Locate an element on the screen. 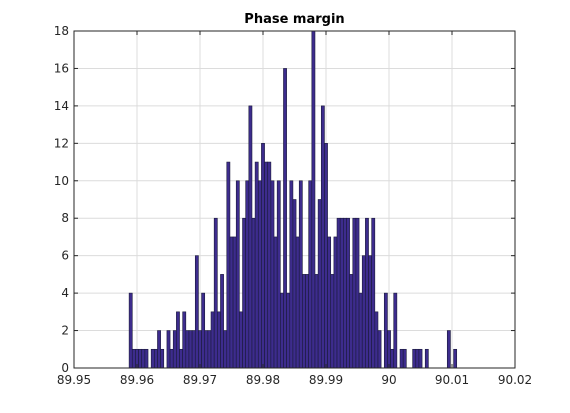 Image resolution: width=570 pixels, height=413 pixels. y-tick-label: 0 is located at coordinates (65, 368).